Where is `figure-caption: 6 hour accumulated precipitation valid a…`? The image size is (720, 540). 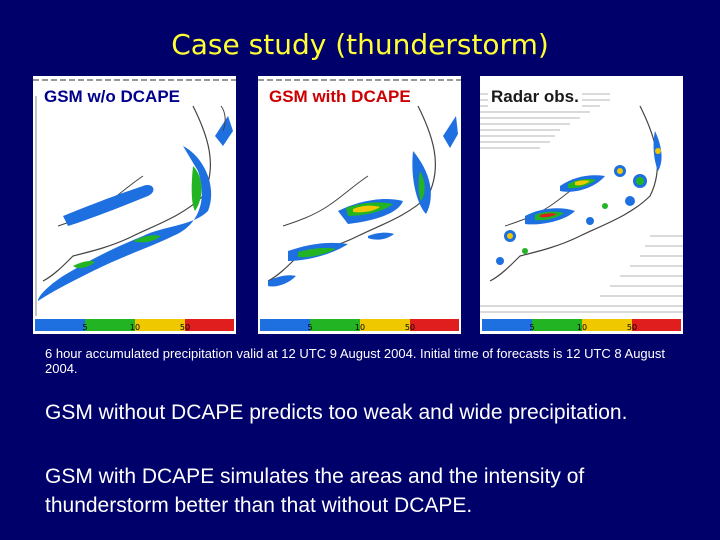 figure-caption: 6 hour accumulated precipitation valid a… is located at coordinates (355, 361).